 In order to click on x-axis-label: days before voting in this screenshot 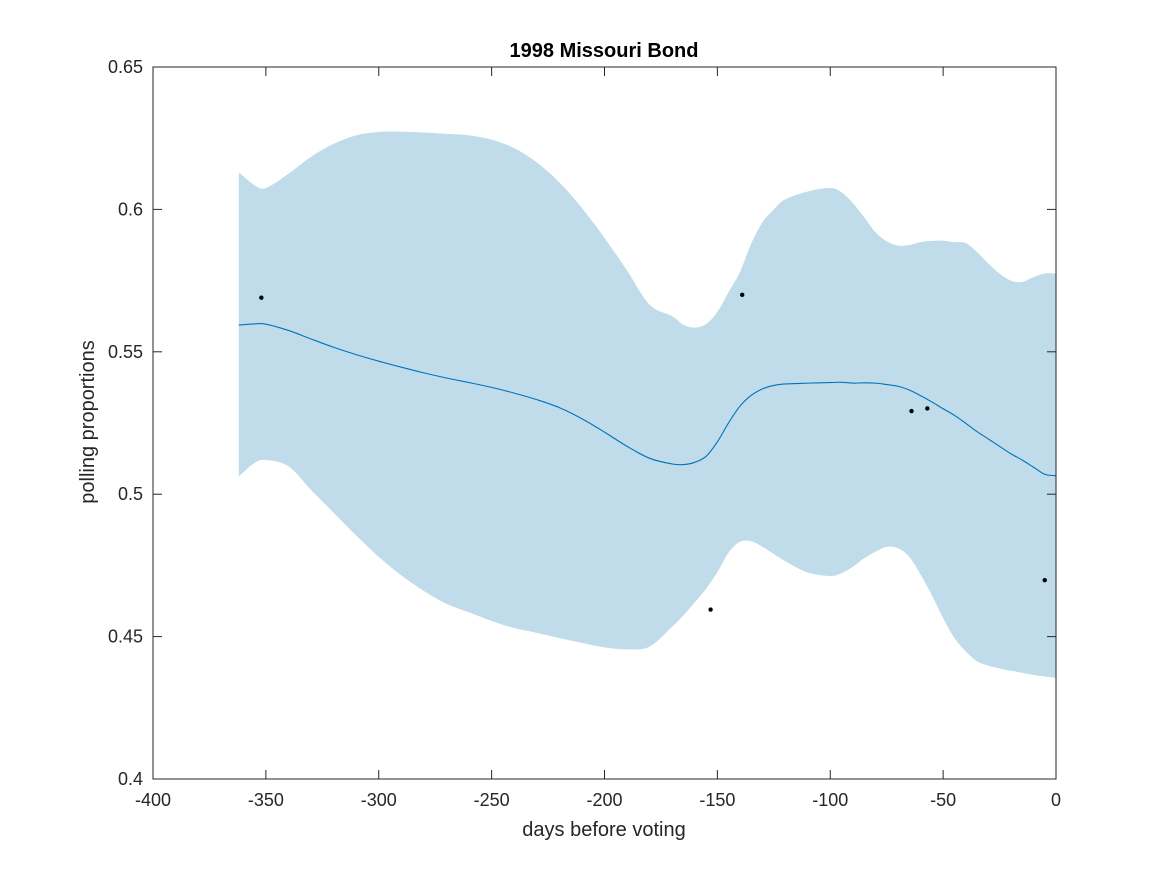, I will do `click(603, 830)`.